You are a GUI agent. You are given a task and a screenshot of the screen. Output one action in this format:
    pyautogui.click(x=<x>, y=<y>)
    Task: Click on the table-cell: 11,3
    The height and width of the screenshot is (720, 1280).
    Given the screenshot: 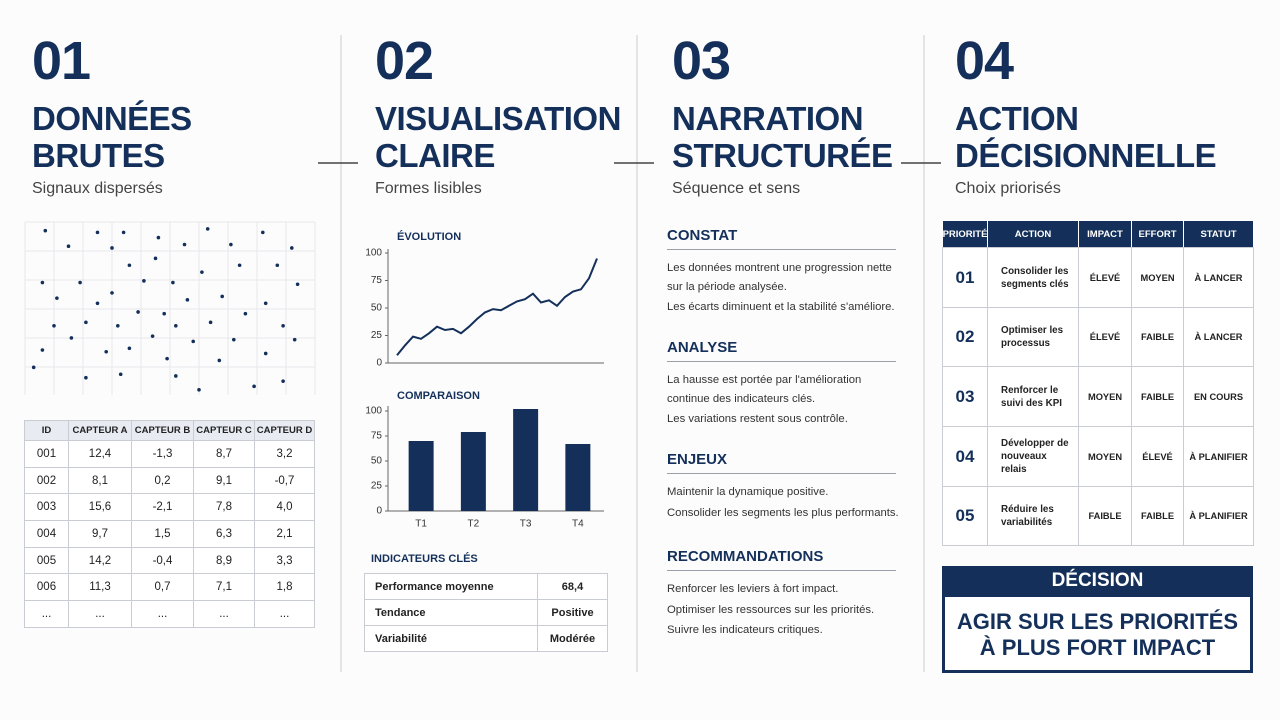 What is the action you would take?
    pyautogui.click(x=100, y=587)
    